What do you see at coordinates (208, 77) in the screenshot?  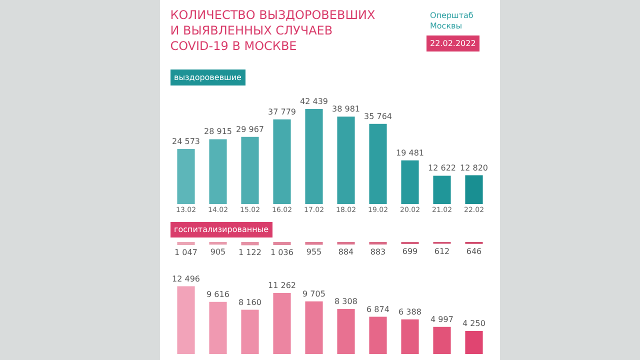 I see `text: выздоровевшие` at bounding box center [208, 77].